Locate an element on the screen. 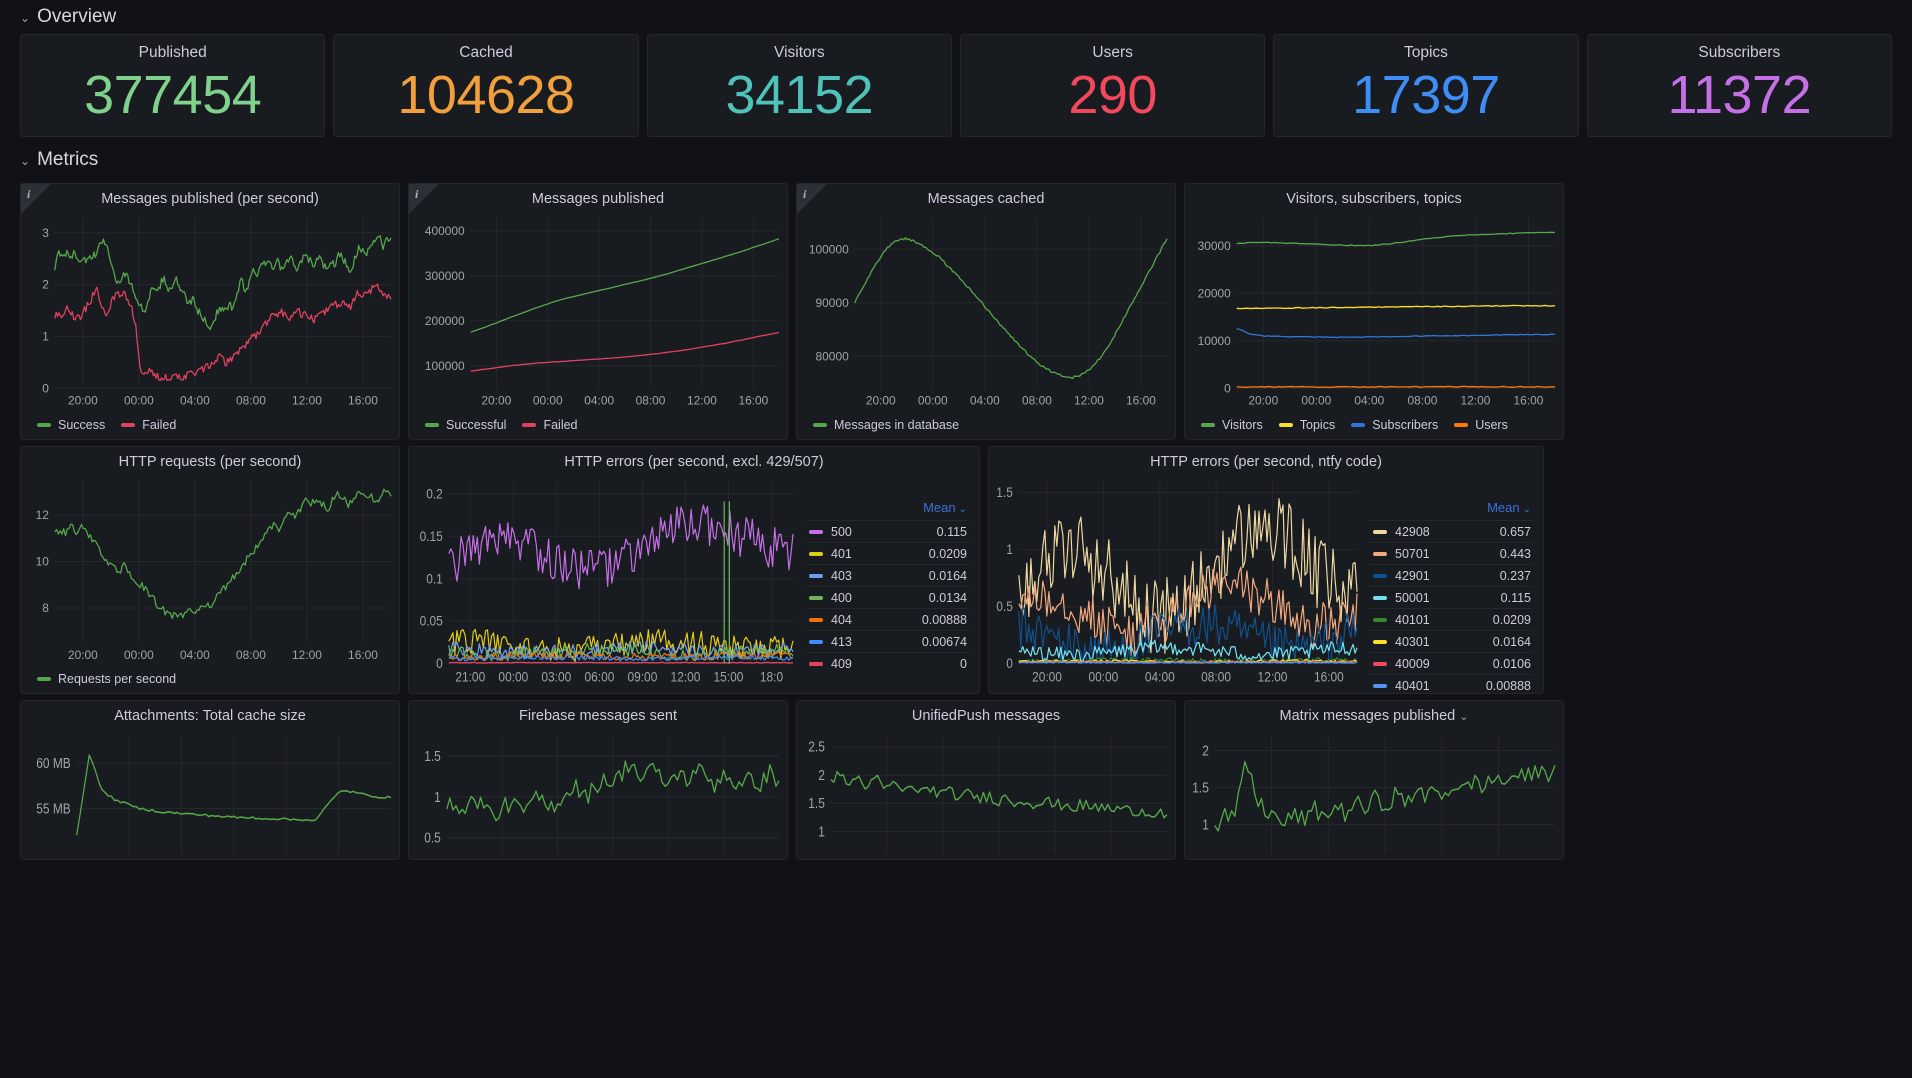 This screenshot has width=1912, height=1078. panel-legend: Requests per second is located at coordinates (210, 681).